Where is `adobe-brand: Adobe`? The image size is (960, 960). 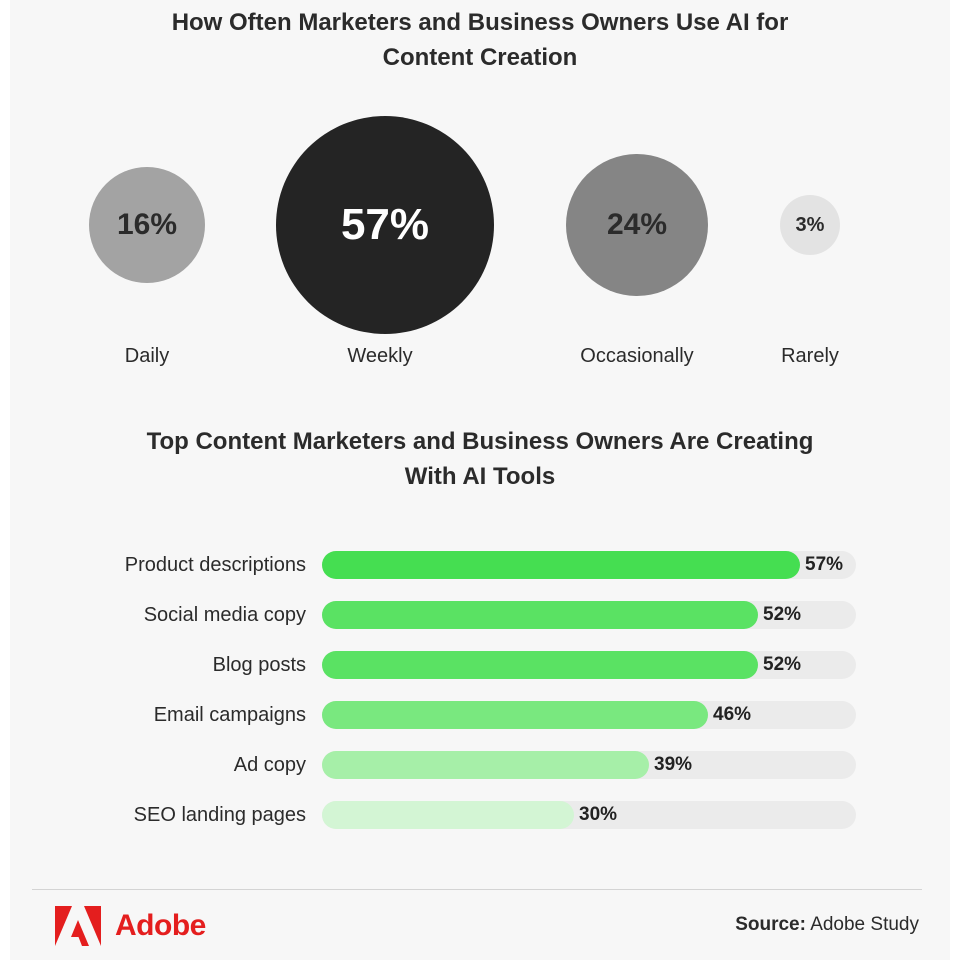
adobe-brand: Adobe is located at coordinates (130, 926).